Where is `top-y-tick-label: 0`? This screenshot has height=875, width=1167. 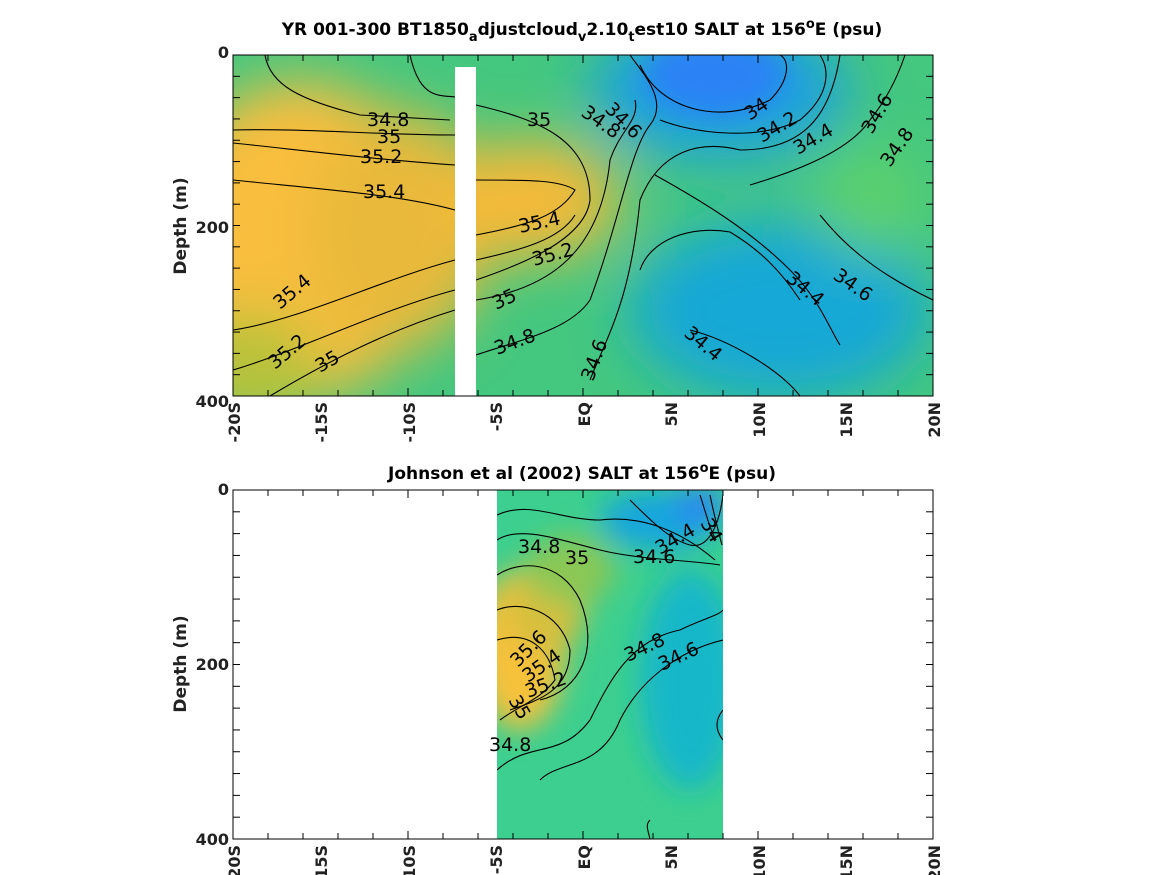 top-y-tick-label: 0 is located at coordinates (223, 52).